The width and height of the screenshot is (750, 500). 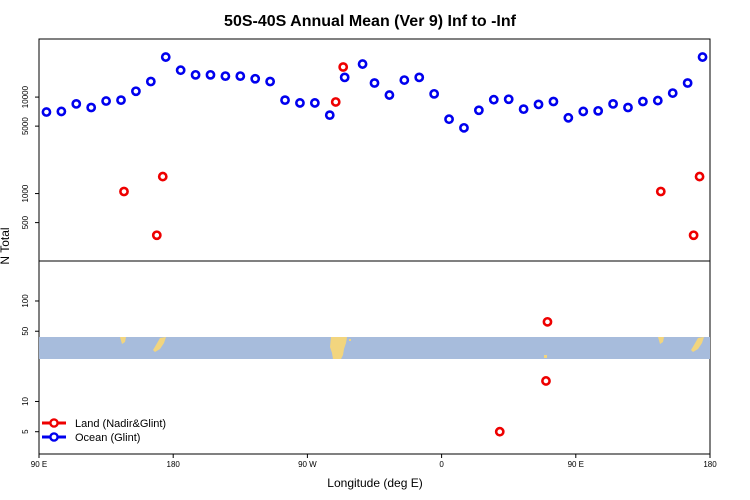 What do you see at coordinates (25, 431) in the screenshot?
I see `lower-y-tick-label: 5` at bounding box center [25, 431].